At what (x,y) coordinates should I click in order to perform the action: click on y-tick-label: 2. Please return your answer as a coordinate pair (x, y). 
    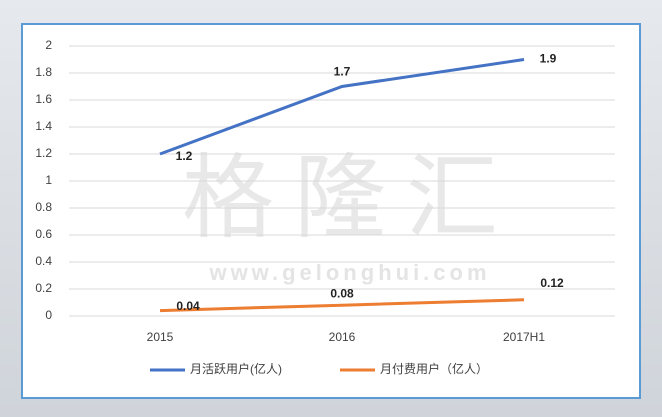
    Looking at the image, I should click on (48, 45).